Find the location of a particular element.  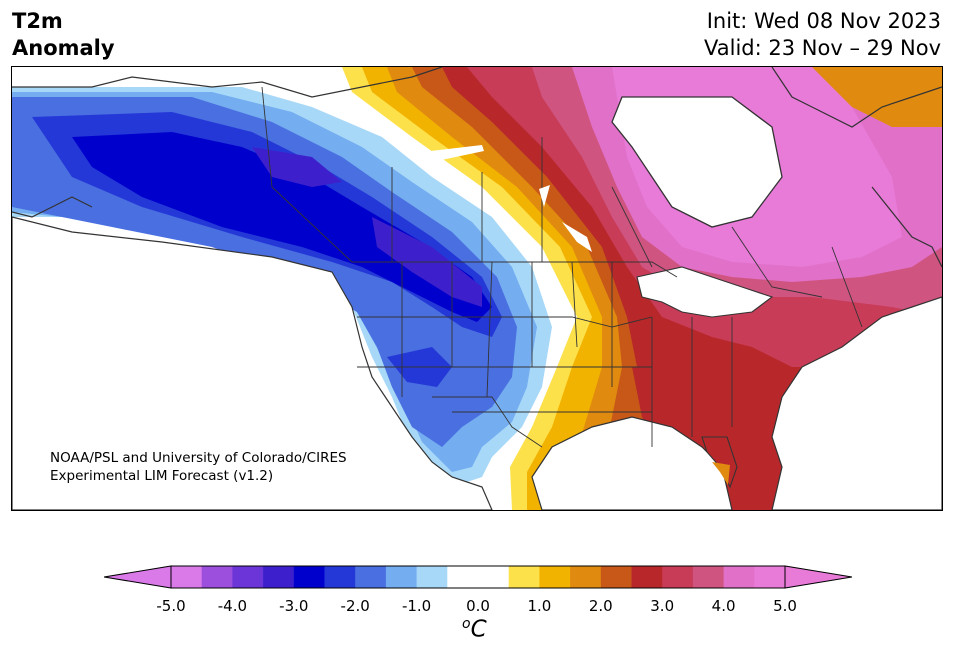

atlantic-ocean is located at coordinates (856, 403).